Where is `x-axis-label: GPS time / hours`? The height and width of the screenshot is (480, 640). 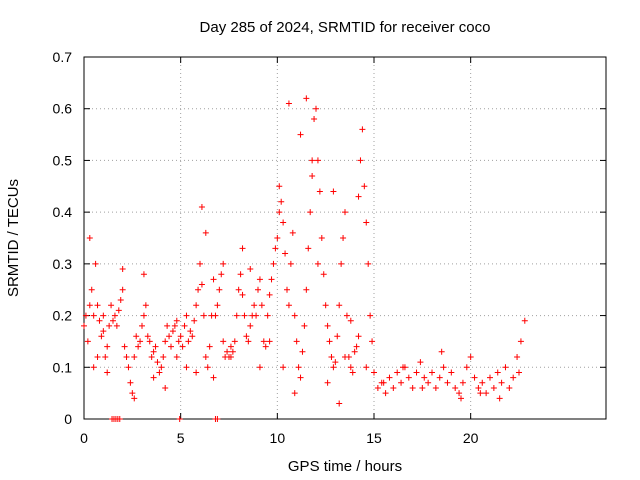 x-axis-label: GPS time / hours is located at coordinates (345, 466).